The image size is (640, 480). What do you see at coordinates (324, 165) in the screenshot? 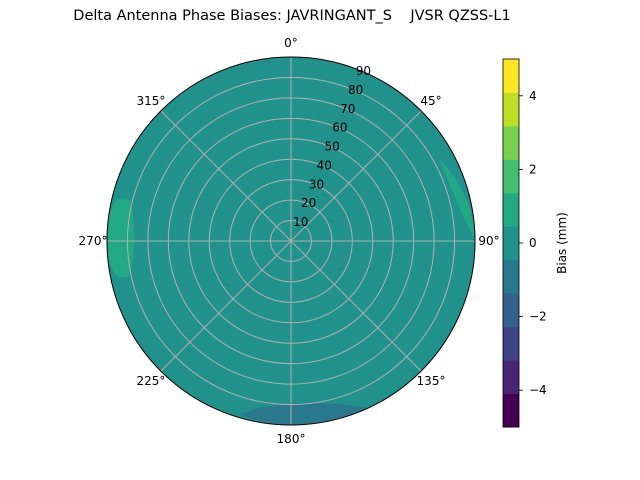
I see `radial-tick-label: 40` at bounding box center [324, 165].